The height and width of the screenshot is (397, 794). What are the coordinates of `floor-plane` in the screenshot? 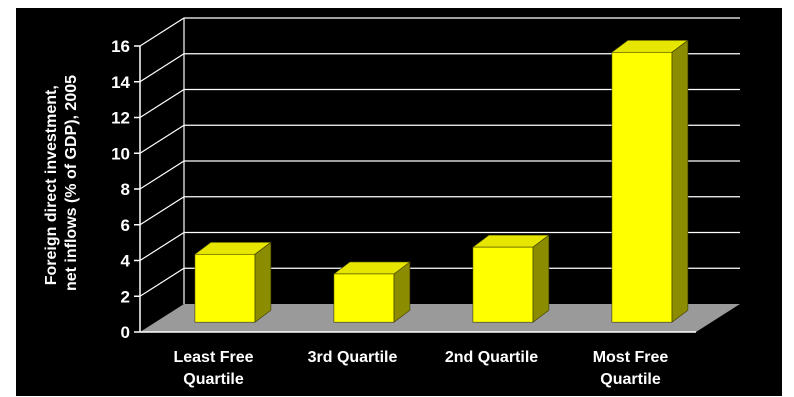 It's located at (440, 318).